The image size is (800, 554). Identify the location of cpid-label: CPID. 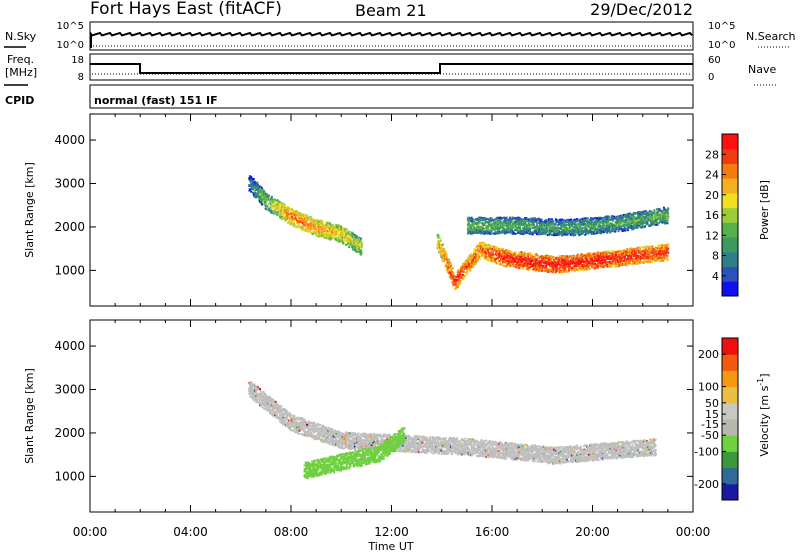
(19, 100).